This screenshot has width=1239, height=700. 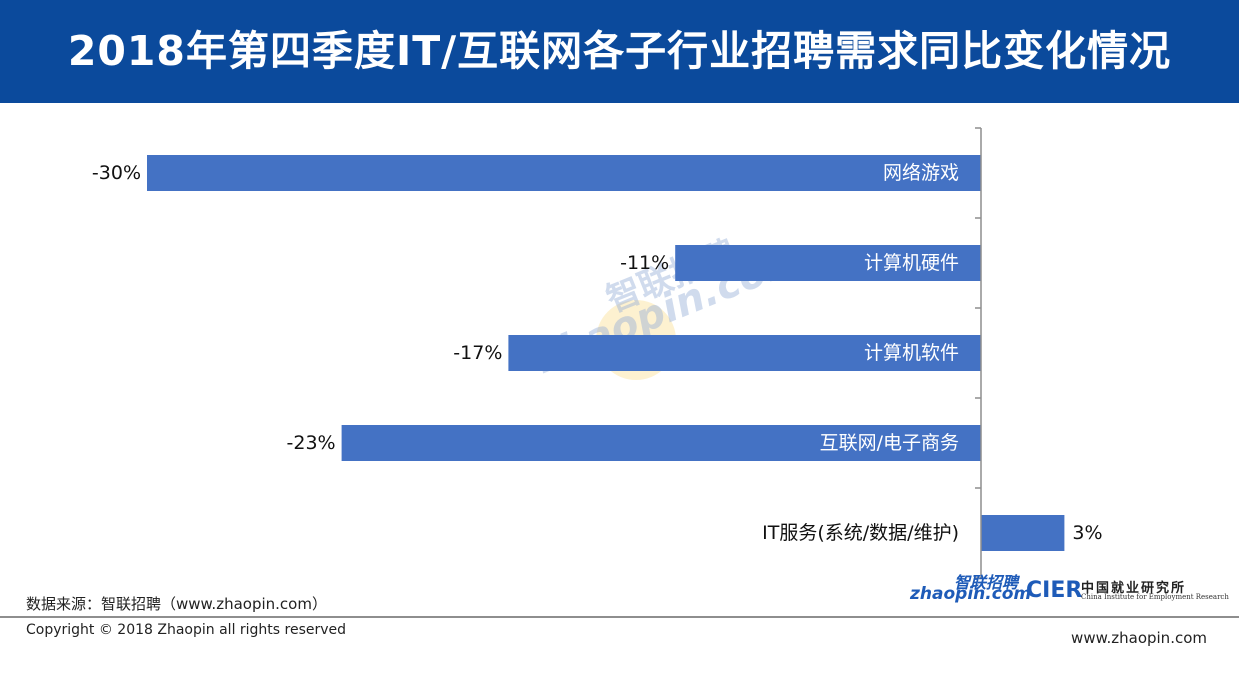 What do you see at coordinates (1155, 597) in the screenshot?
I see `cier-logo-en: China Institute for Employment Research` at bounding box center [1155, 597].